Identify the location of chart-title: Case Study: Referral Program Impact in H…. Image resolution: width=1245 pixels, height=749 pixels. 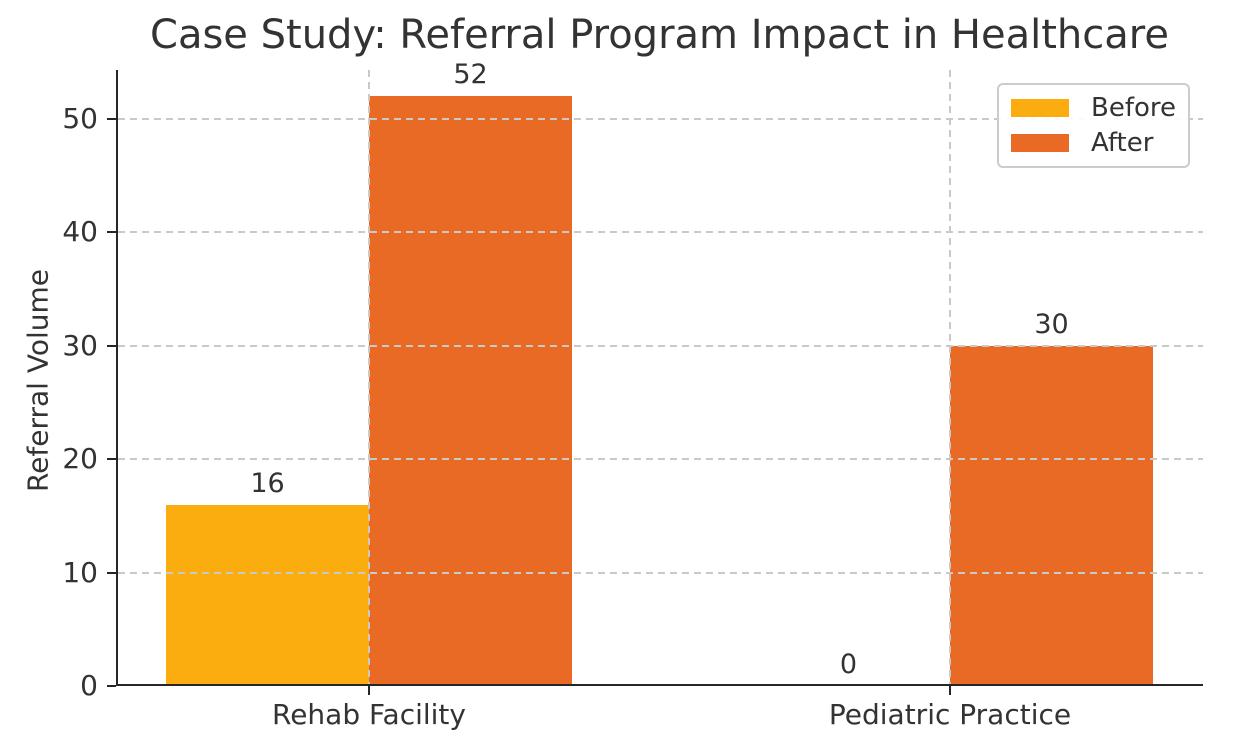
(659, 35).